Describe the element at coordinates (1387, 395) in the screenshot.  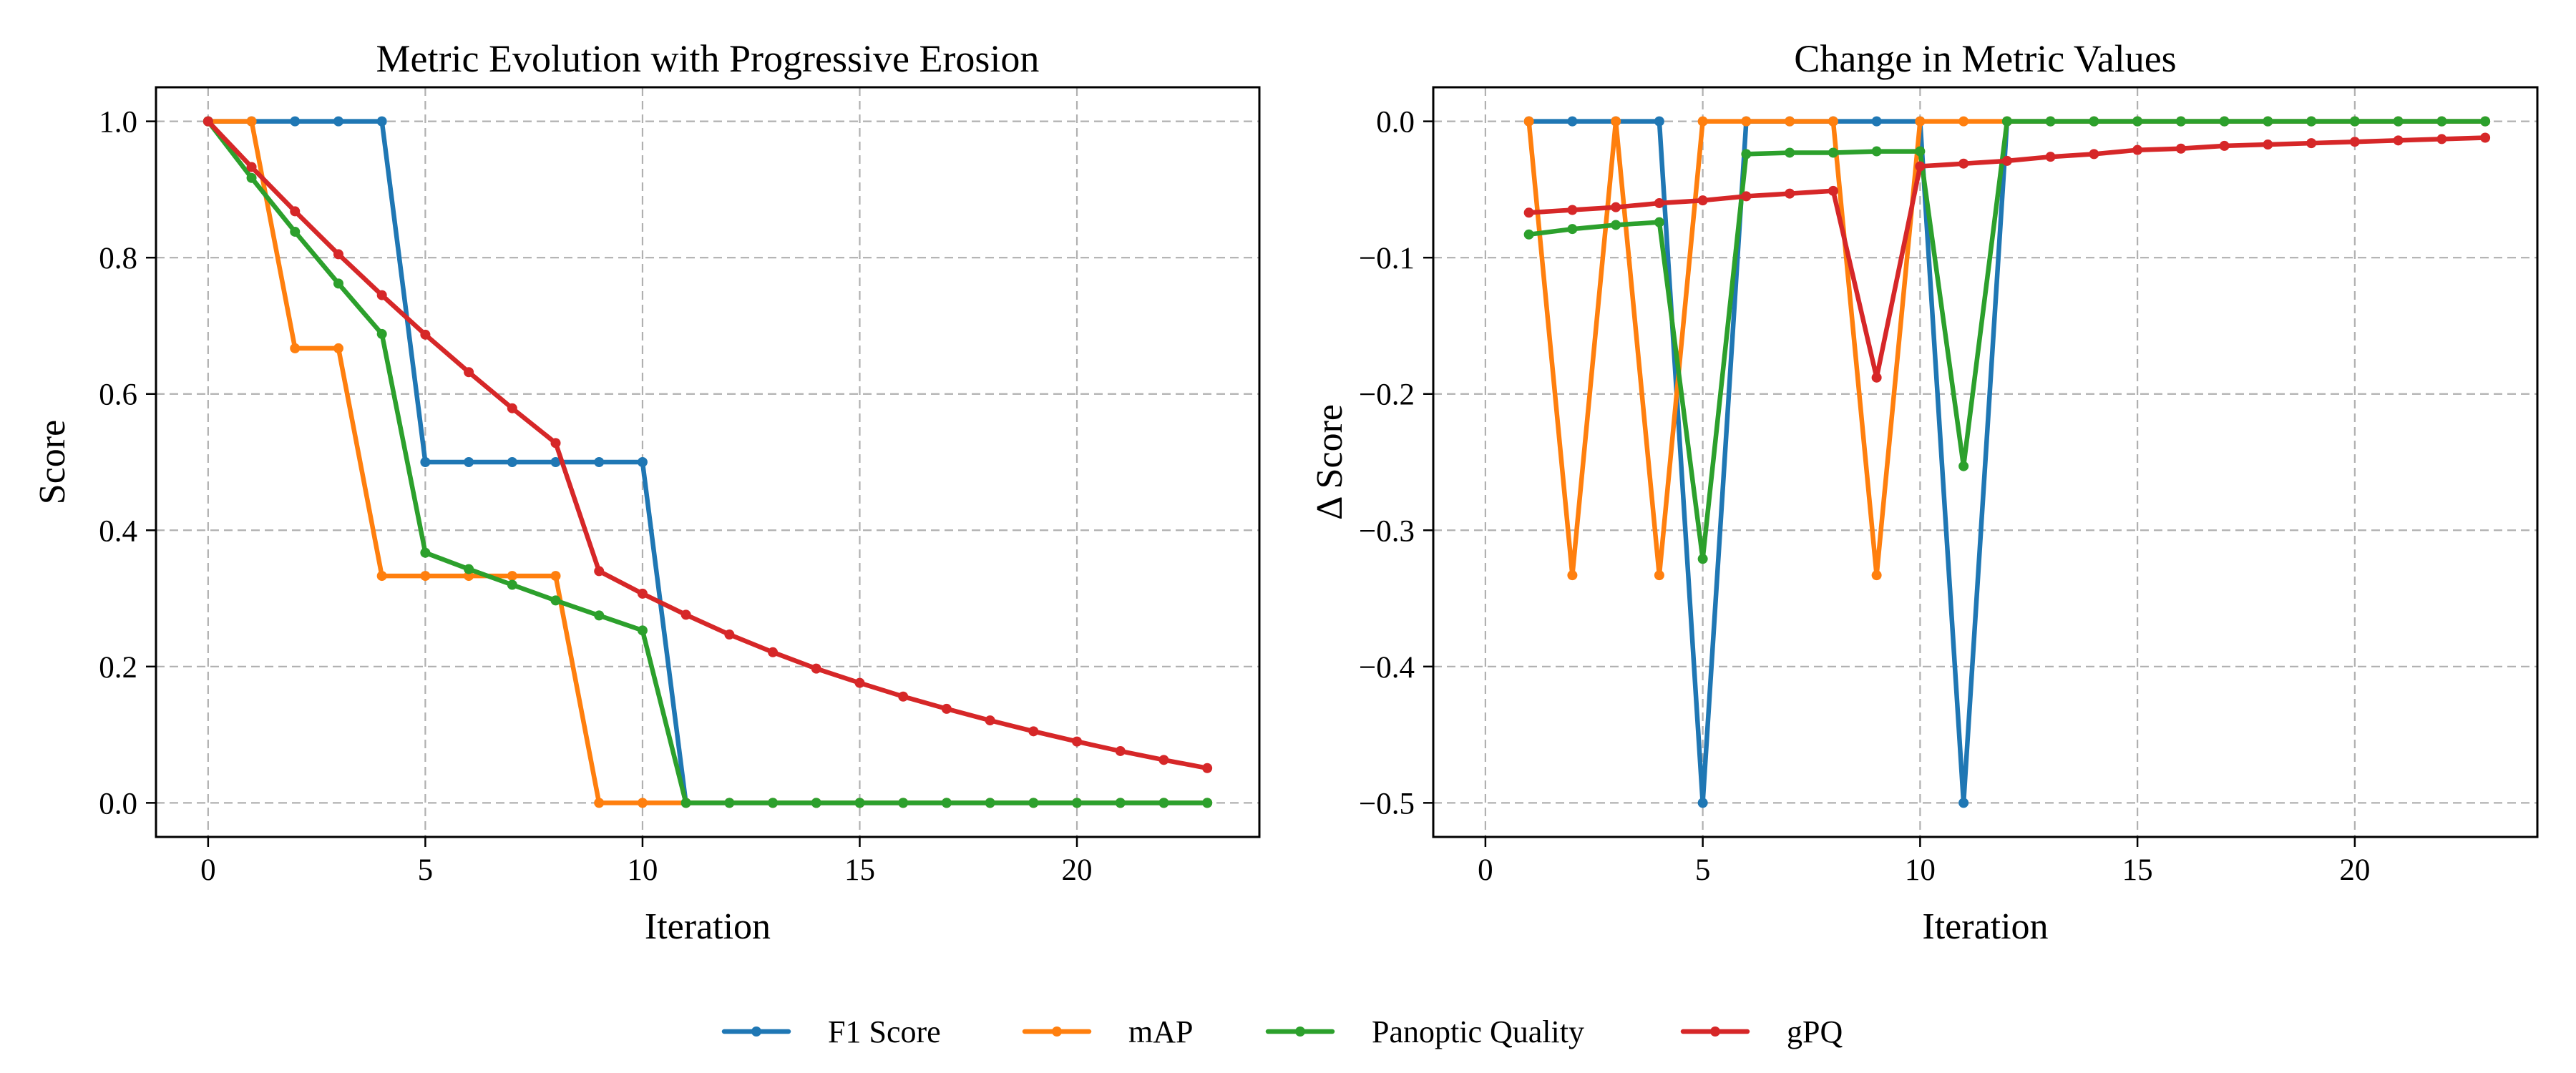
I see `y-tick-label: −0.2` at that location.